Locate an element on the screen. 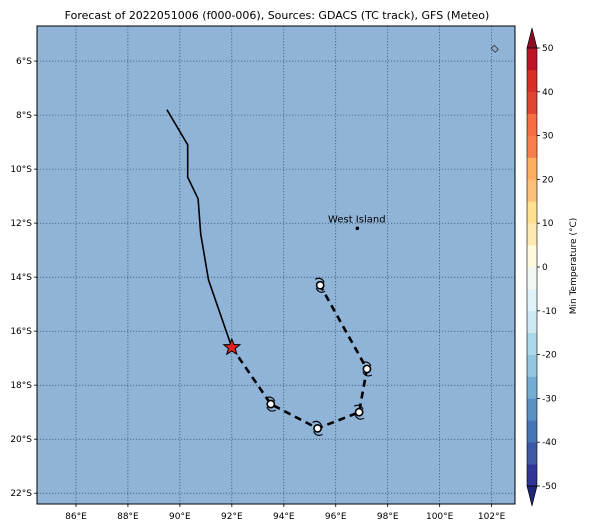 Image resolution: width=591 pixels, height=529 pixels. colorbar-segments is located at coordinates (532, 267).